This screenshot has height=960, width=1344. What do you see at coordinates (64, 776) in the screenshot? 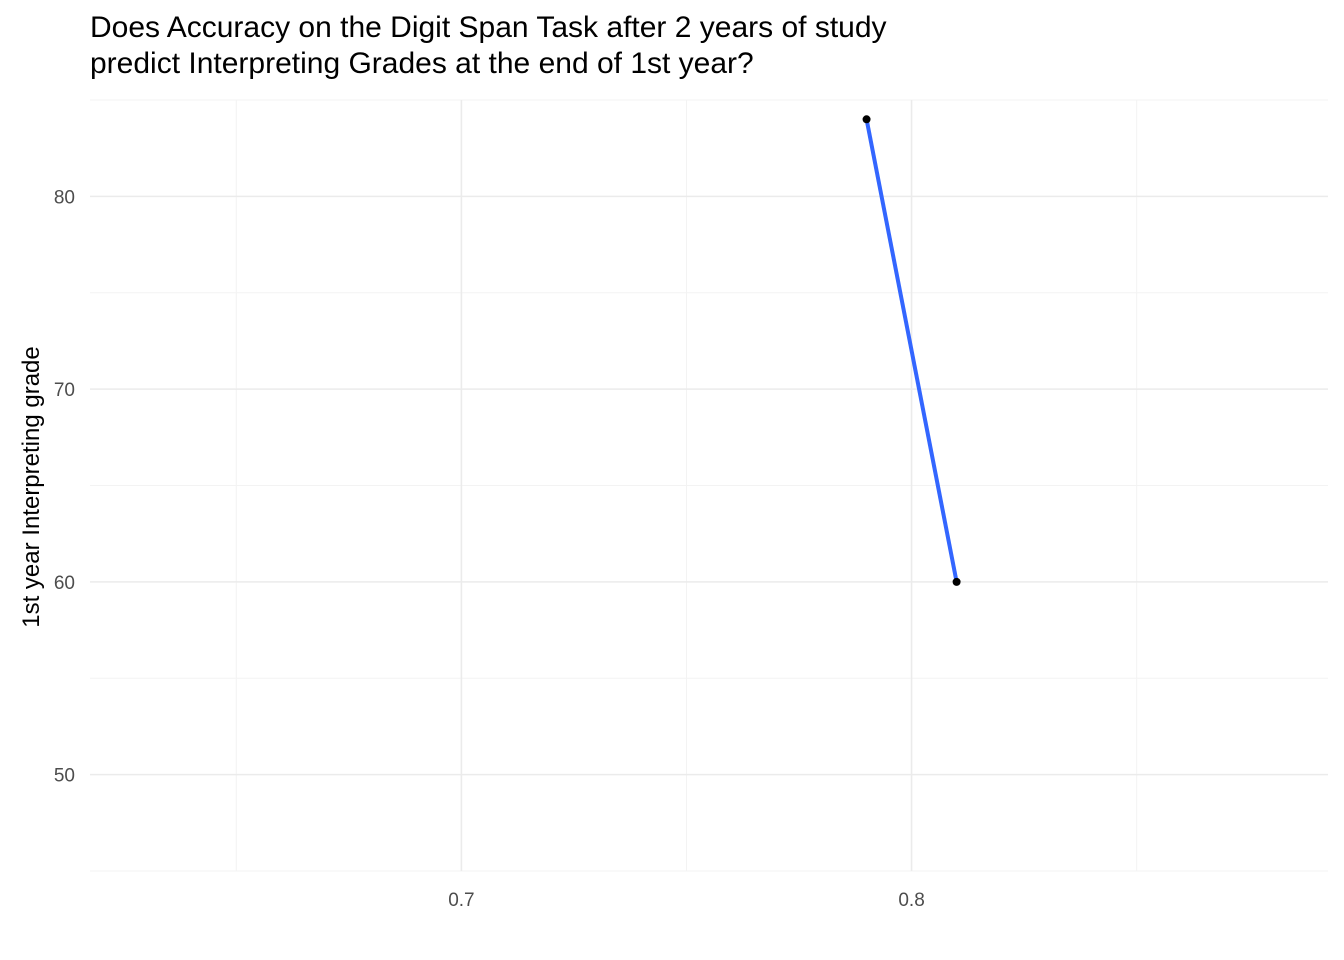
I see `y-tick-label: 50` at bounding box center [64, 776].